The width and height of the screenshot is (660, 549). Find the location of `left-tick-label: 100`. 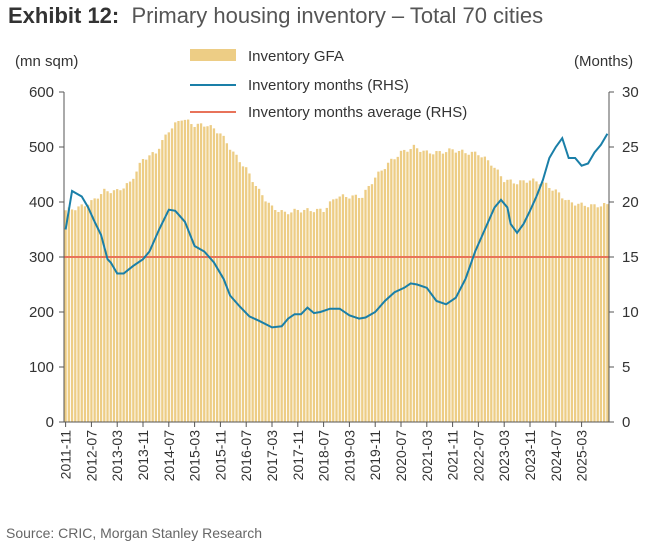

left-tick-label: 100 is located at coordinates (41, 367).